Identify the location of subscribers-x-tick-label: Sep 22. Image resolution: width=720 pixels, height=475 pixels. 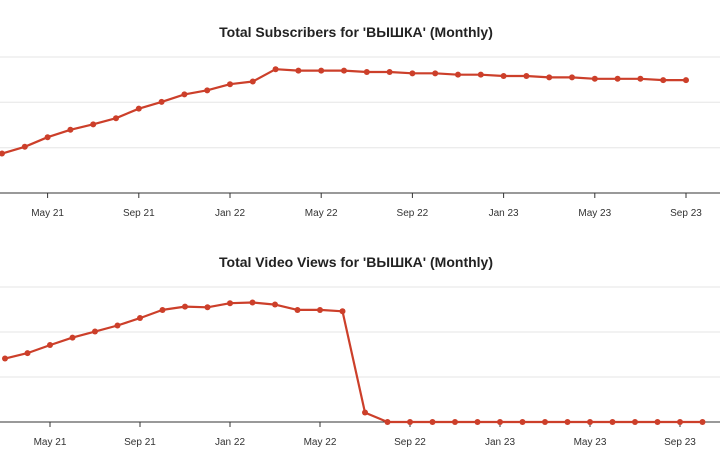
(413, 213).